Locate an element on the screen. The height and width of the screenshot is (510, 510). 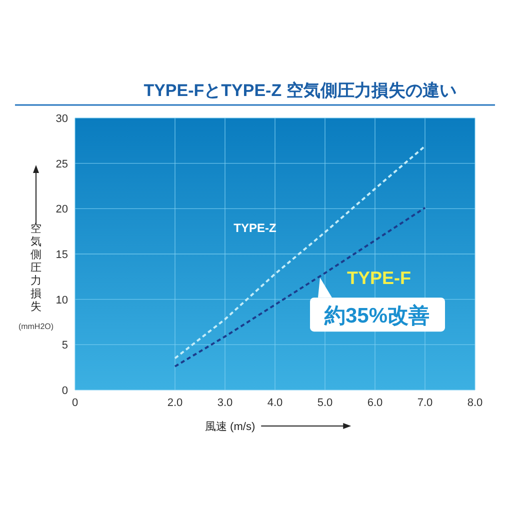
x-tick-label: 8.0 is located at coordinates (475, 403).